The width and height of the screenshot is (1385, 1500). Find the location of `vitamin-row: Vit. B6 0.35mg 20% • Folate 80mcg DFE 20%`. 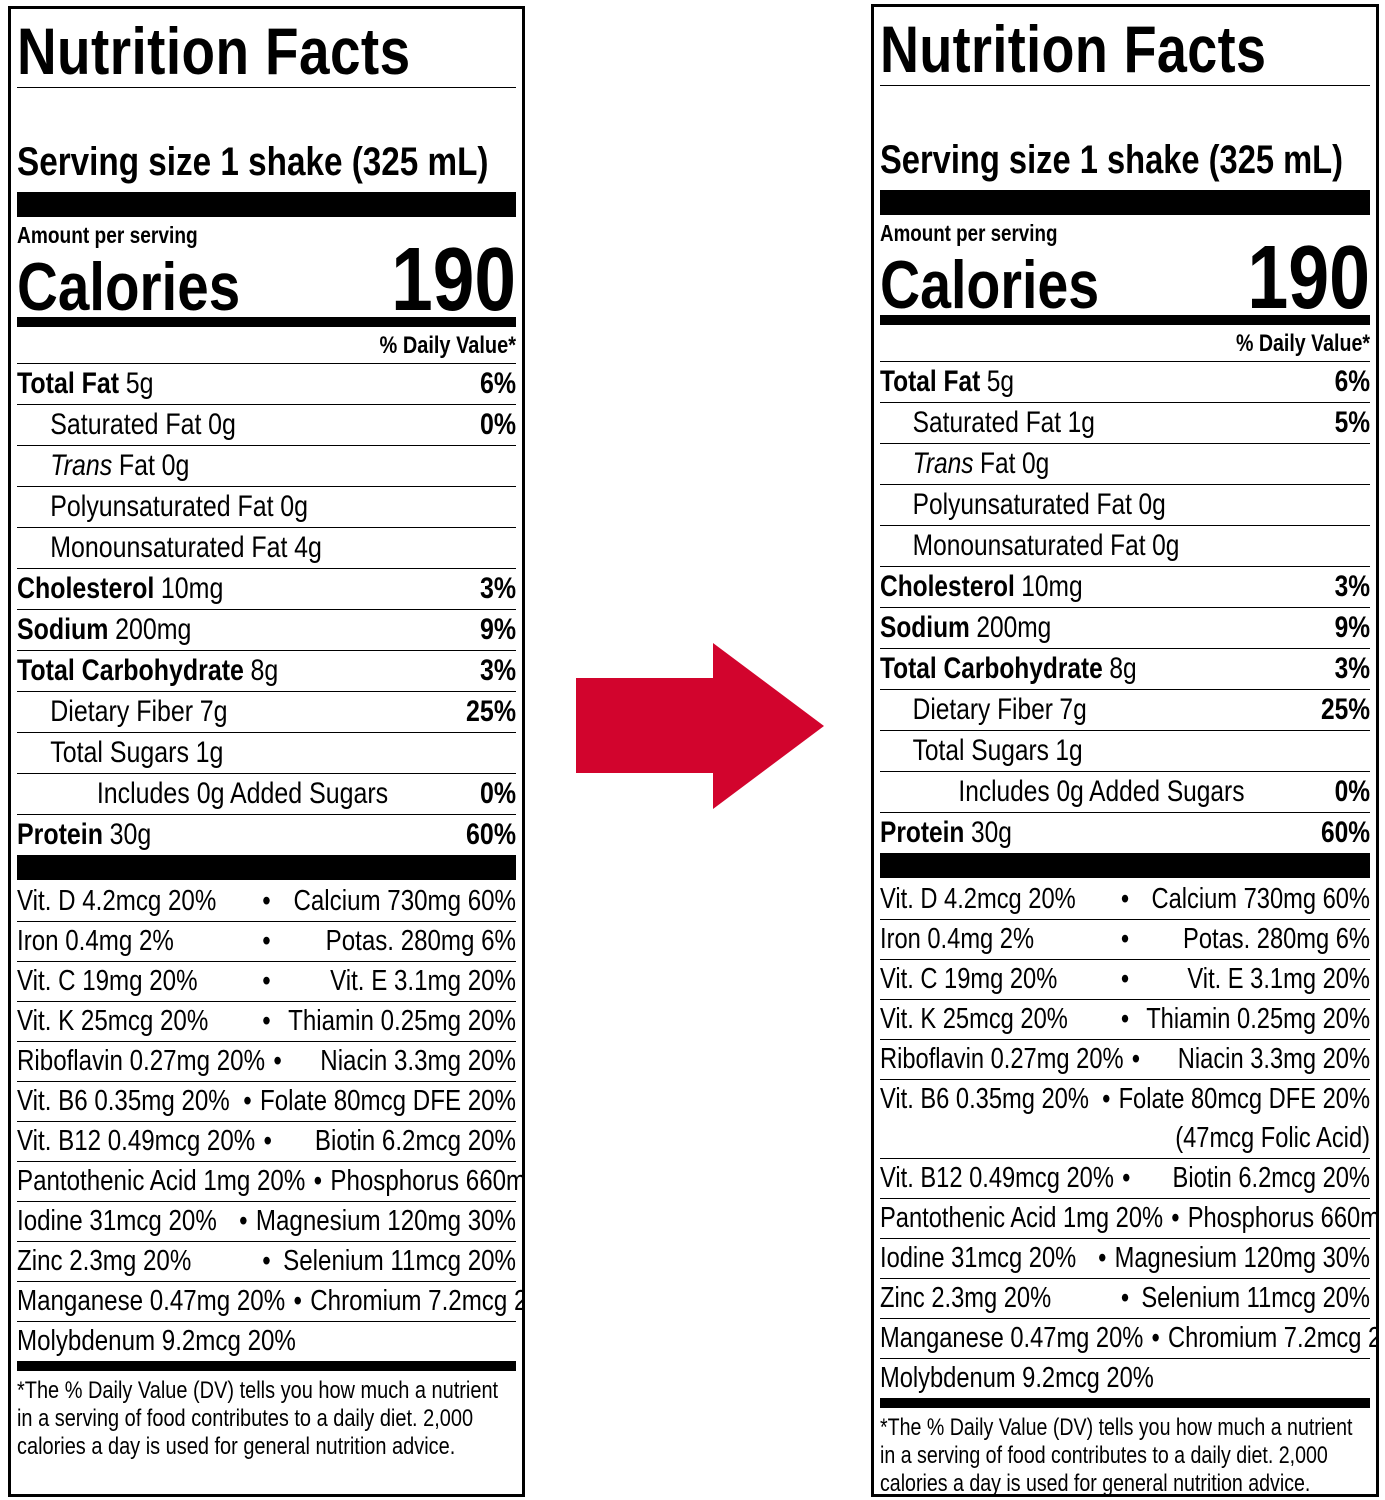

vitamin-row: Vit. B6 0.35mg 20% • Folate 80mcg DFE 20% is located at coordinates (266, 1102).